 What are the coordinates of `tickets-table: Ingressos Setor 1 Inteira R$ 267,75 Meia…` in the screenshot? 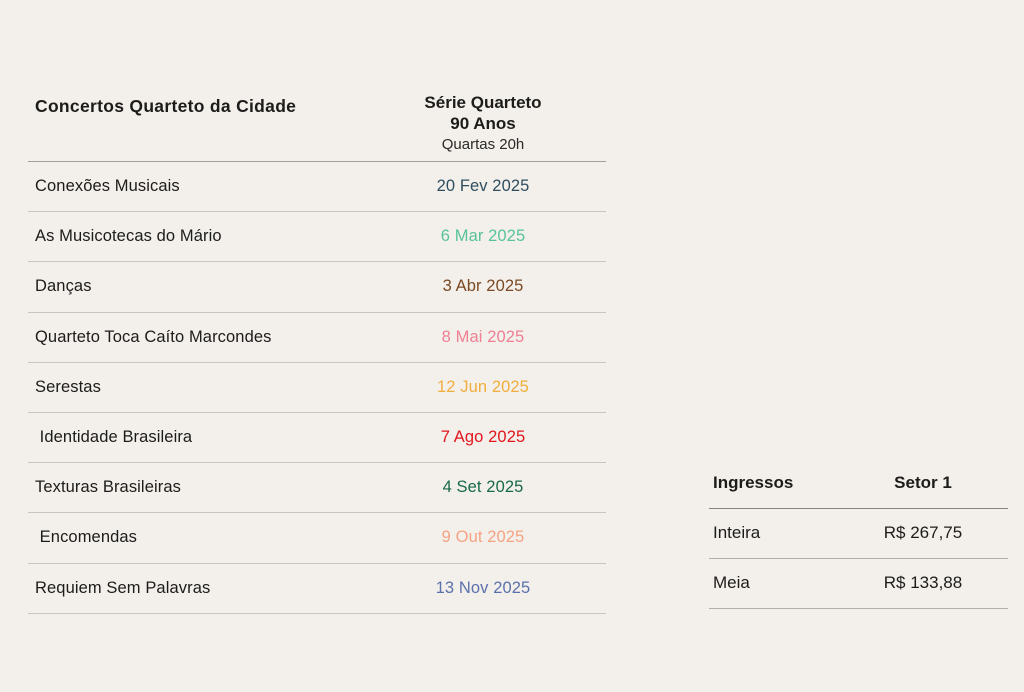 It's located at (858, 533).